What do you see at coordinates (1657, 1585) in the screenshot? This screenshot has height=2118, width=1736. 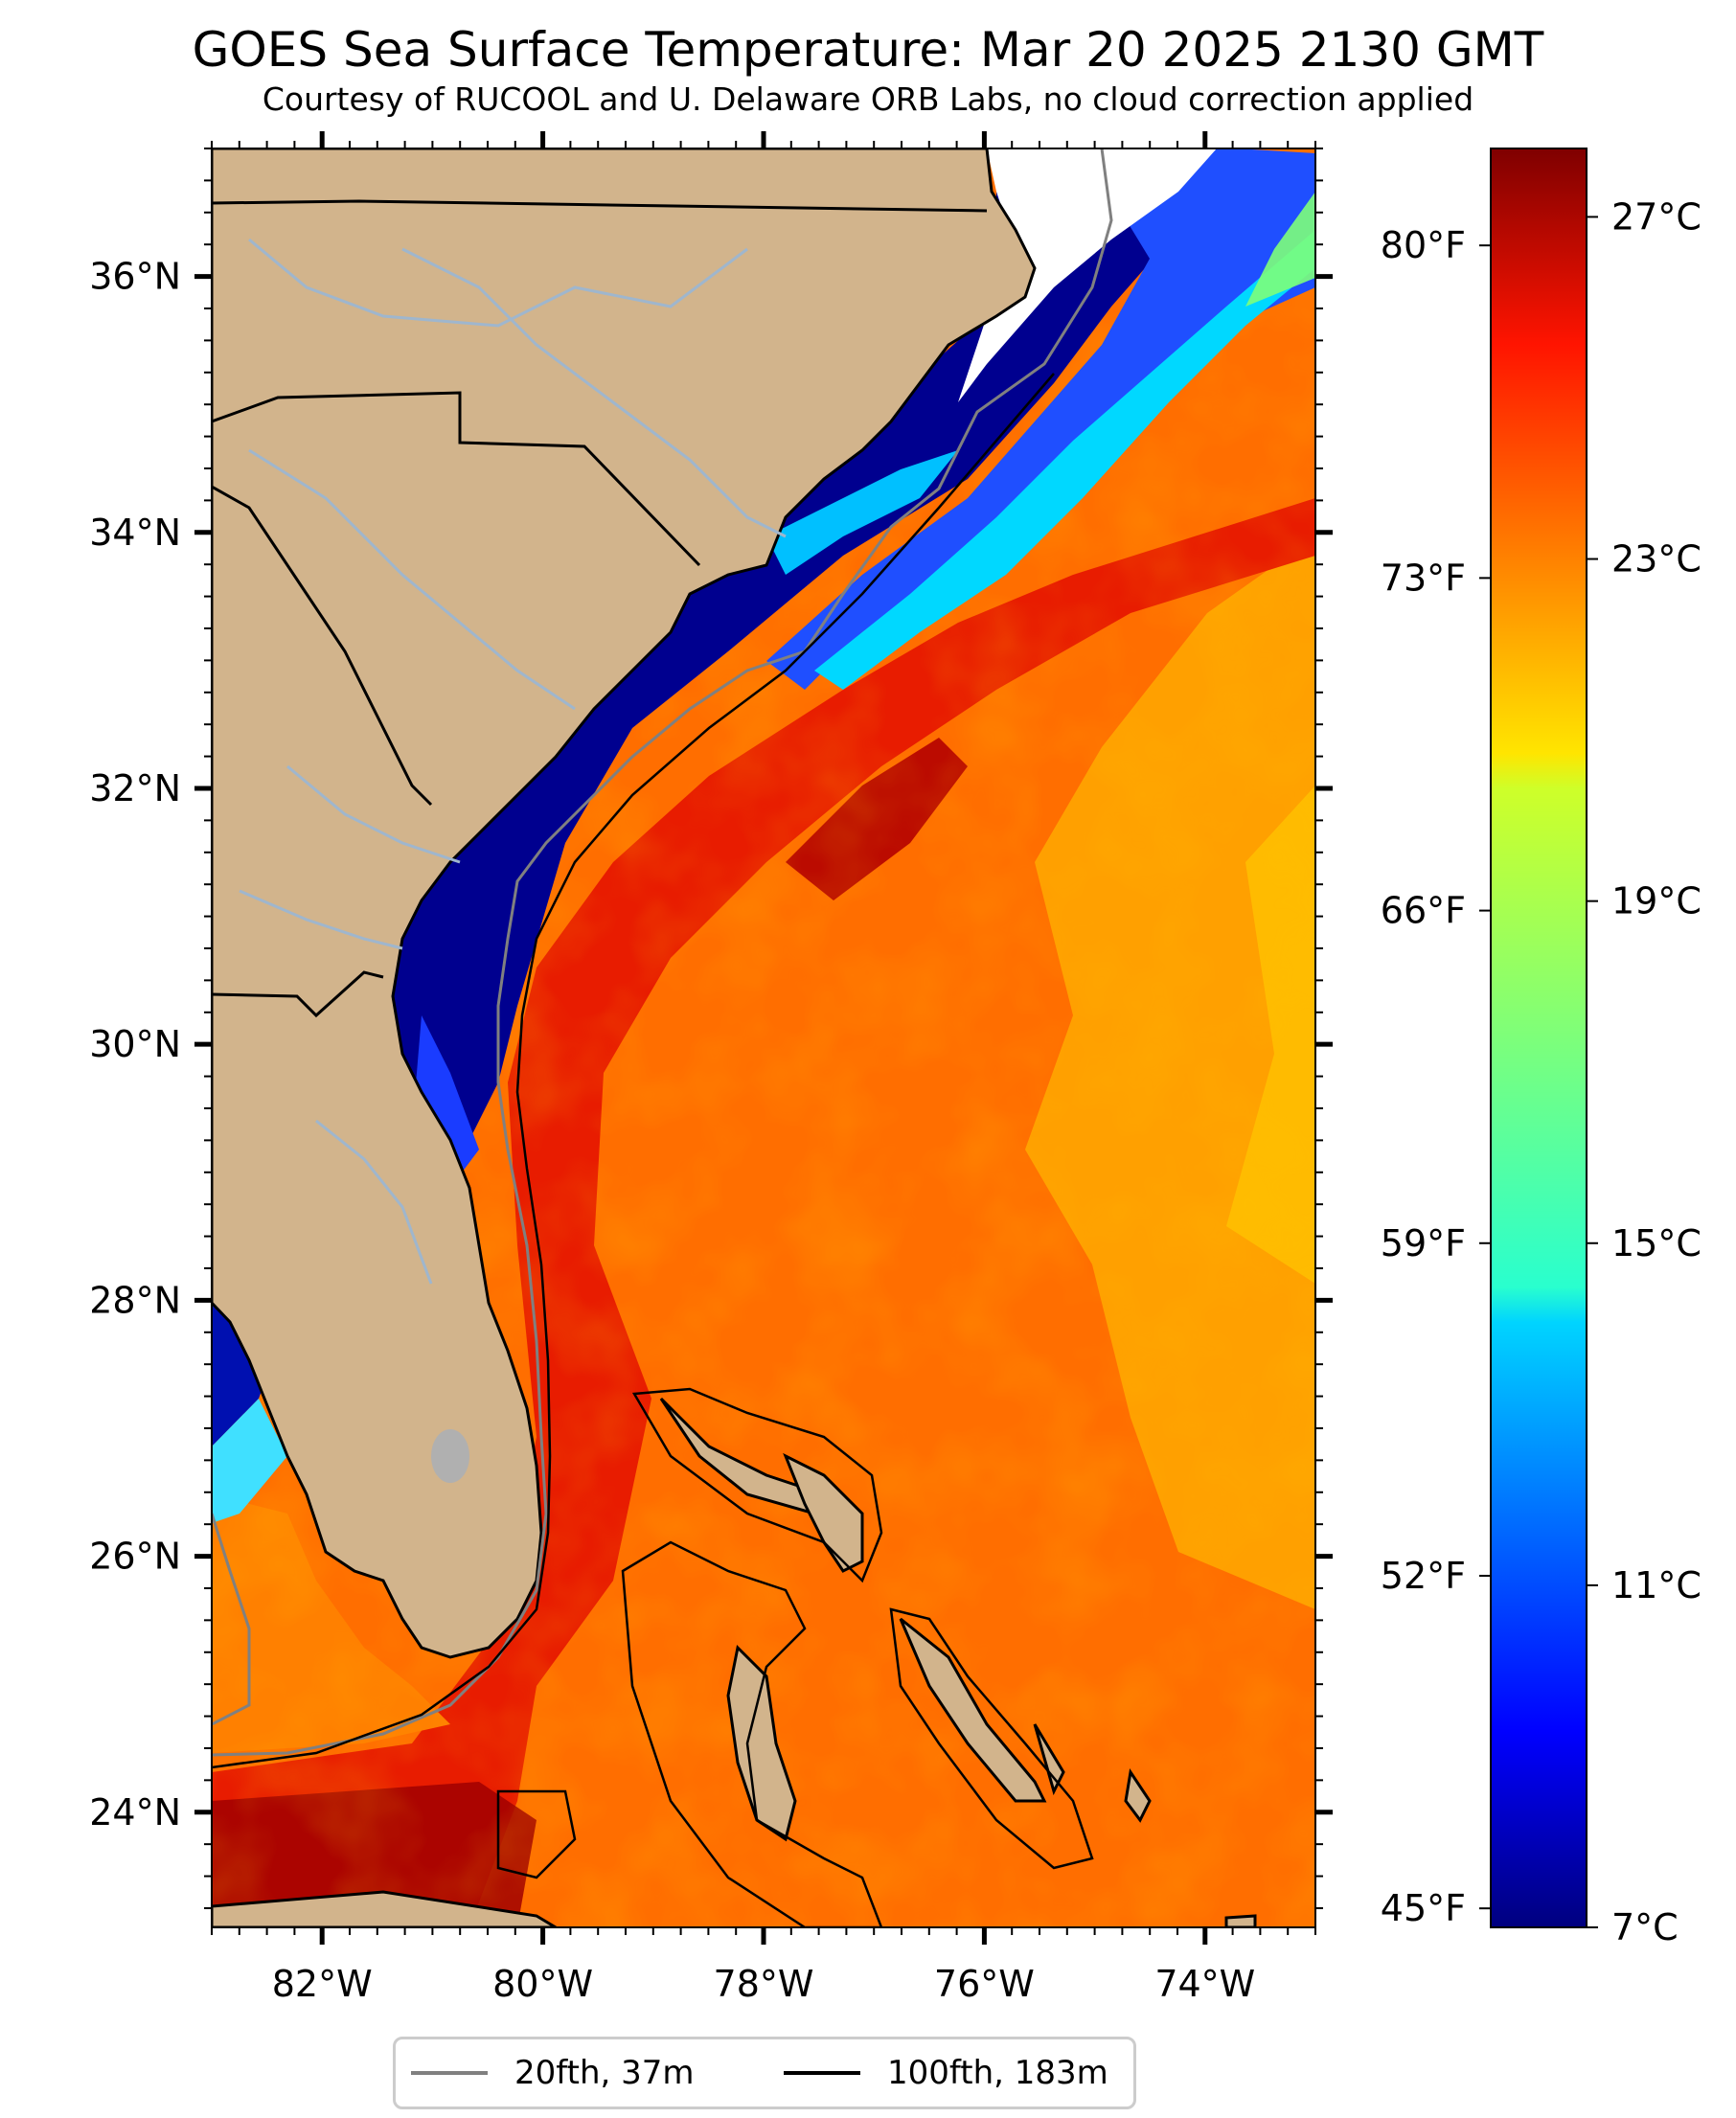 I see `colorbar-c-label: 11°C` at bounding box center [1657, 1585].